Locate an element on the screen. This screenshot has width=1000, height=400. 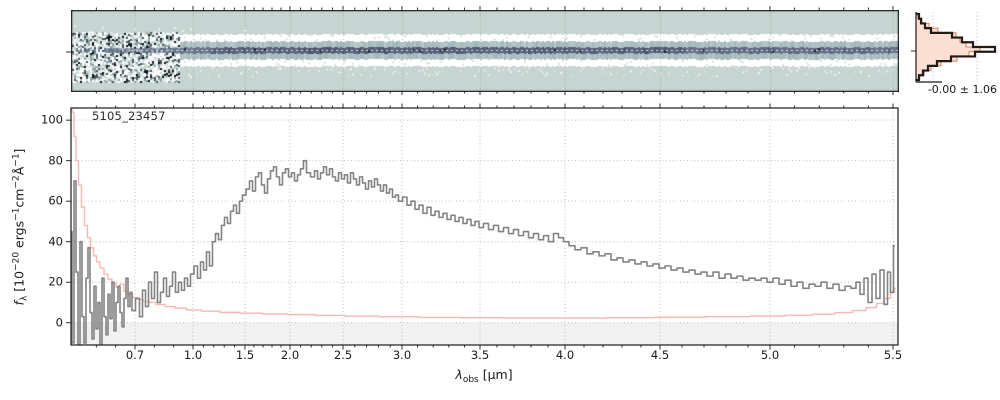
x-tick-label: 1.0 is located at coordinates (193, 355).